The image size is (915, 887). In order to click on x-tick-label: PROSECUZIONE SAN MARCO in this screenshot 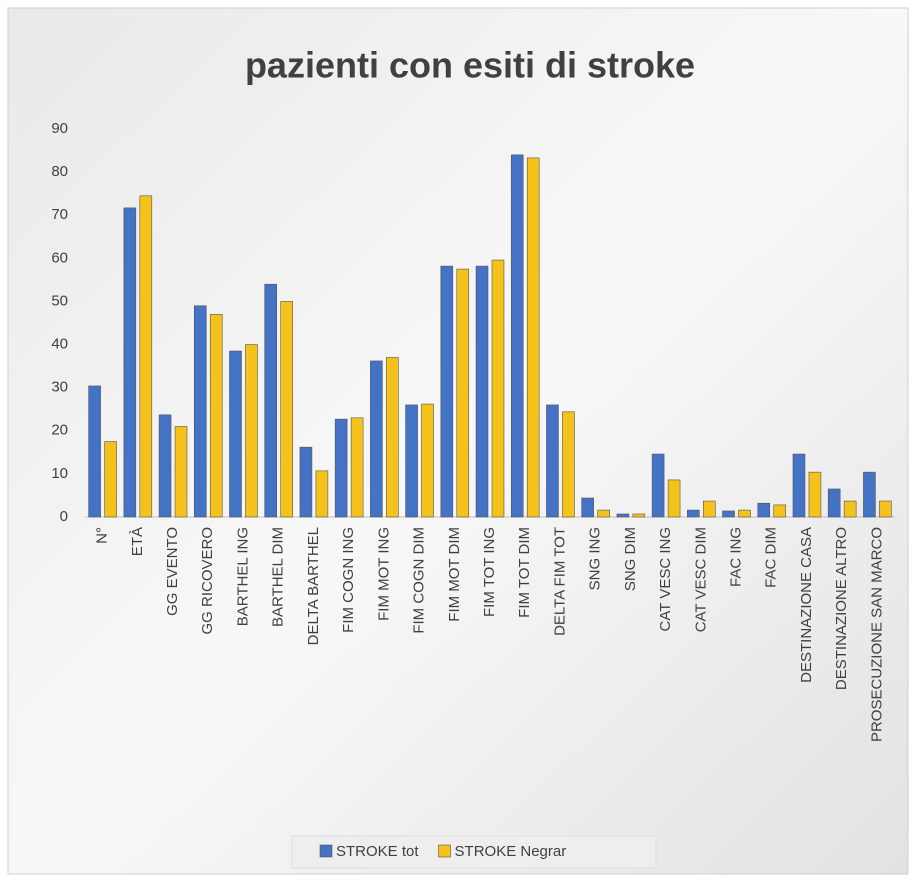, I will do `click(876, 634)`.